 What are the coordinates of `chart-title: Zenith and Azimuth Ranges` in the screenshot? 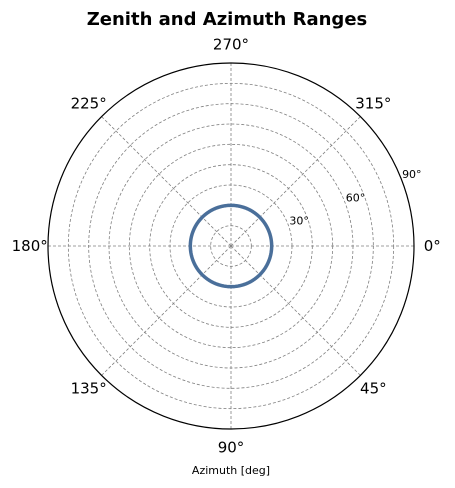 It's located at (227, 19).